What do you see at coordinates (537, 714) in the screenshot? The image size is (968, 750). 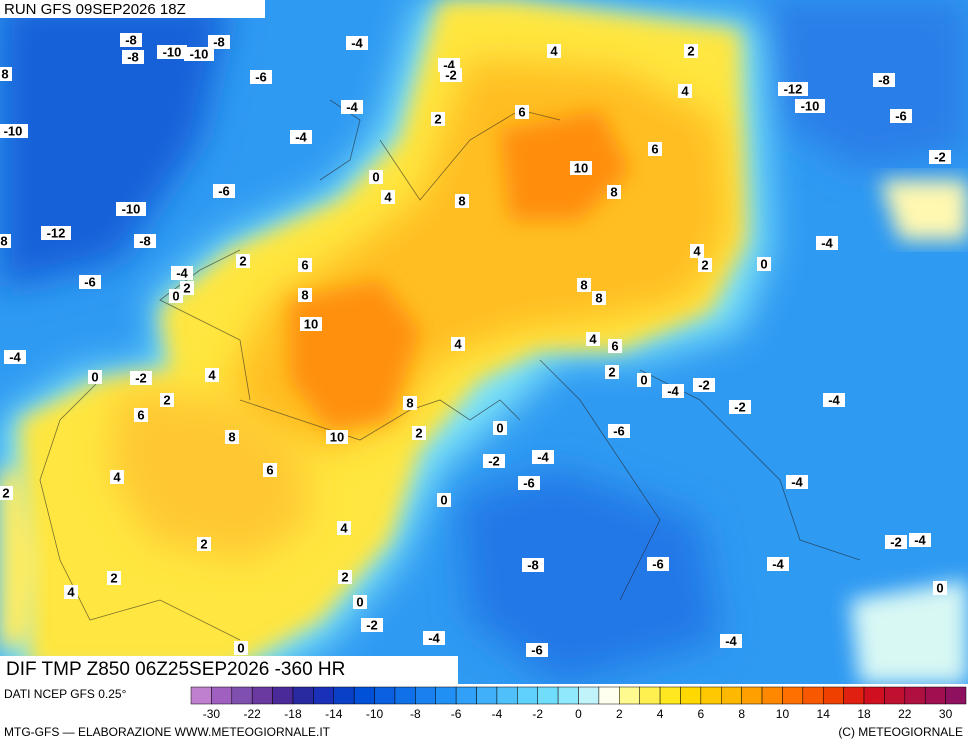 I see `colorbar-tick-label: -2` at bounding box center [537, 714].